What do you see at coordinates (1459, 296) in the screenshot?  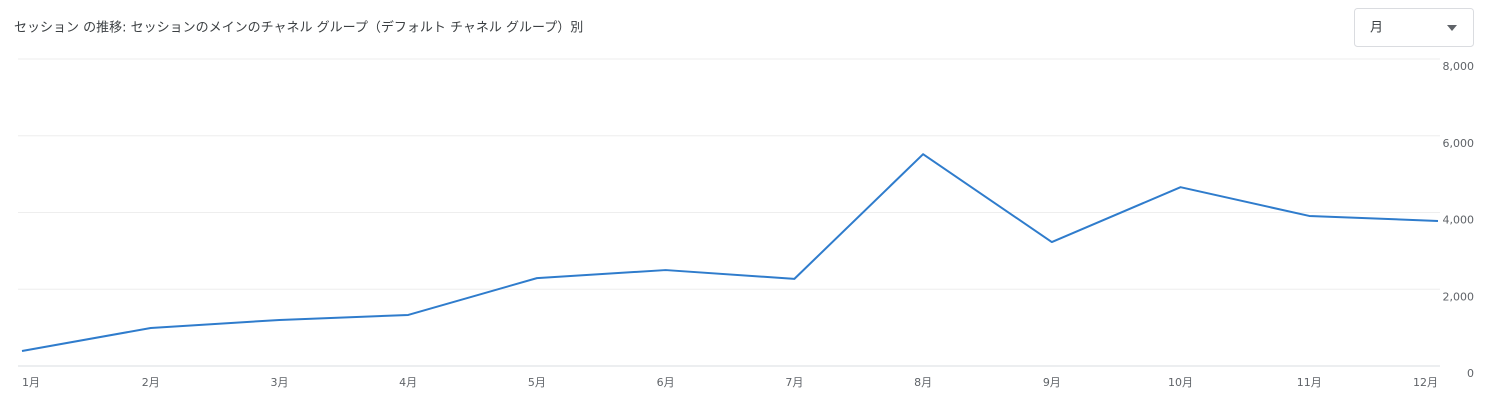 I see `y-tick-label: 2,000` at bounding box center [1459, 296].